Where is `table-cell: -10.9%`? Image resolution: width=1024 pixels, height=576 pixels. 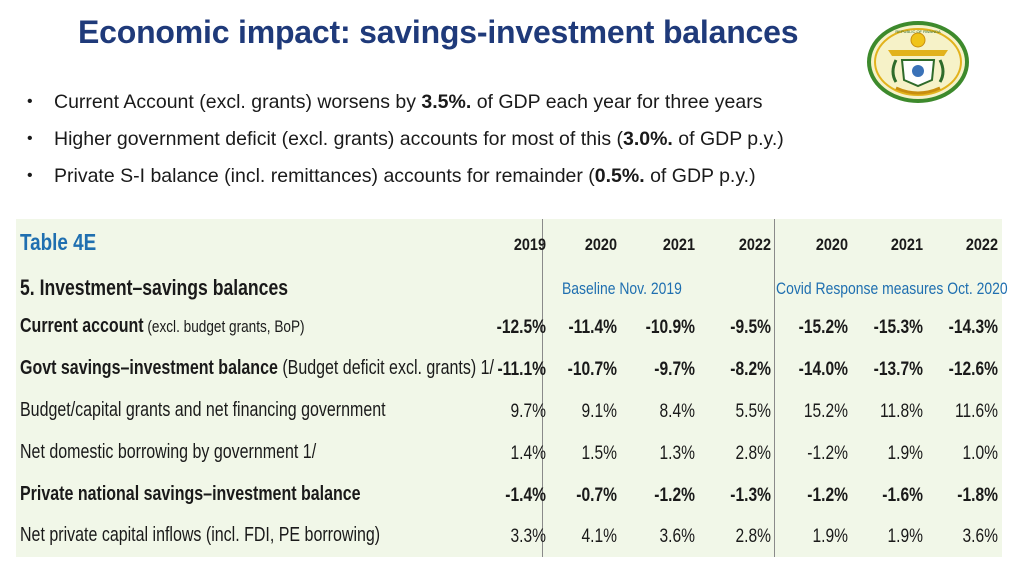 table-cell: -10.9% is located at coordinates (670, 327).